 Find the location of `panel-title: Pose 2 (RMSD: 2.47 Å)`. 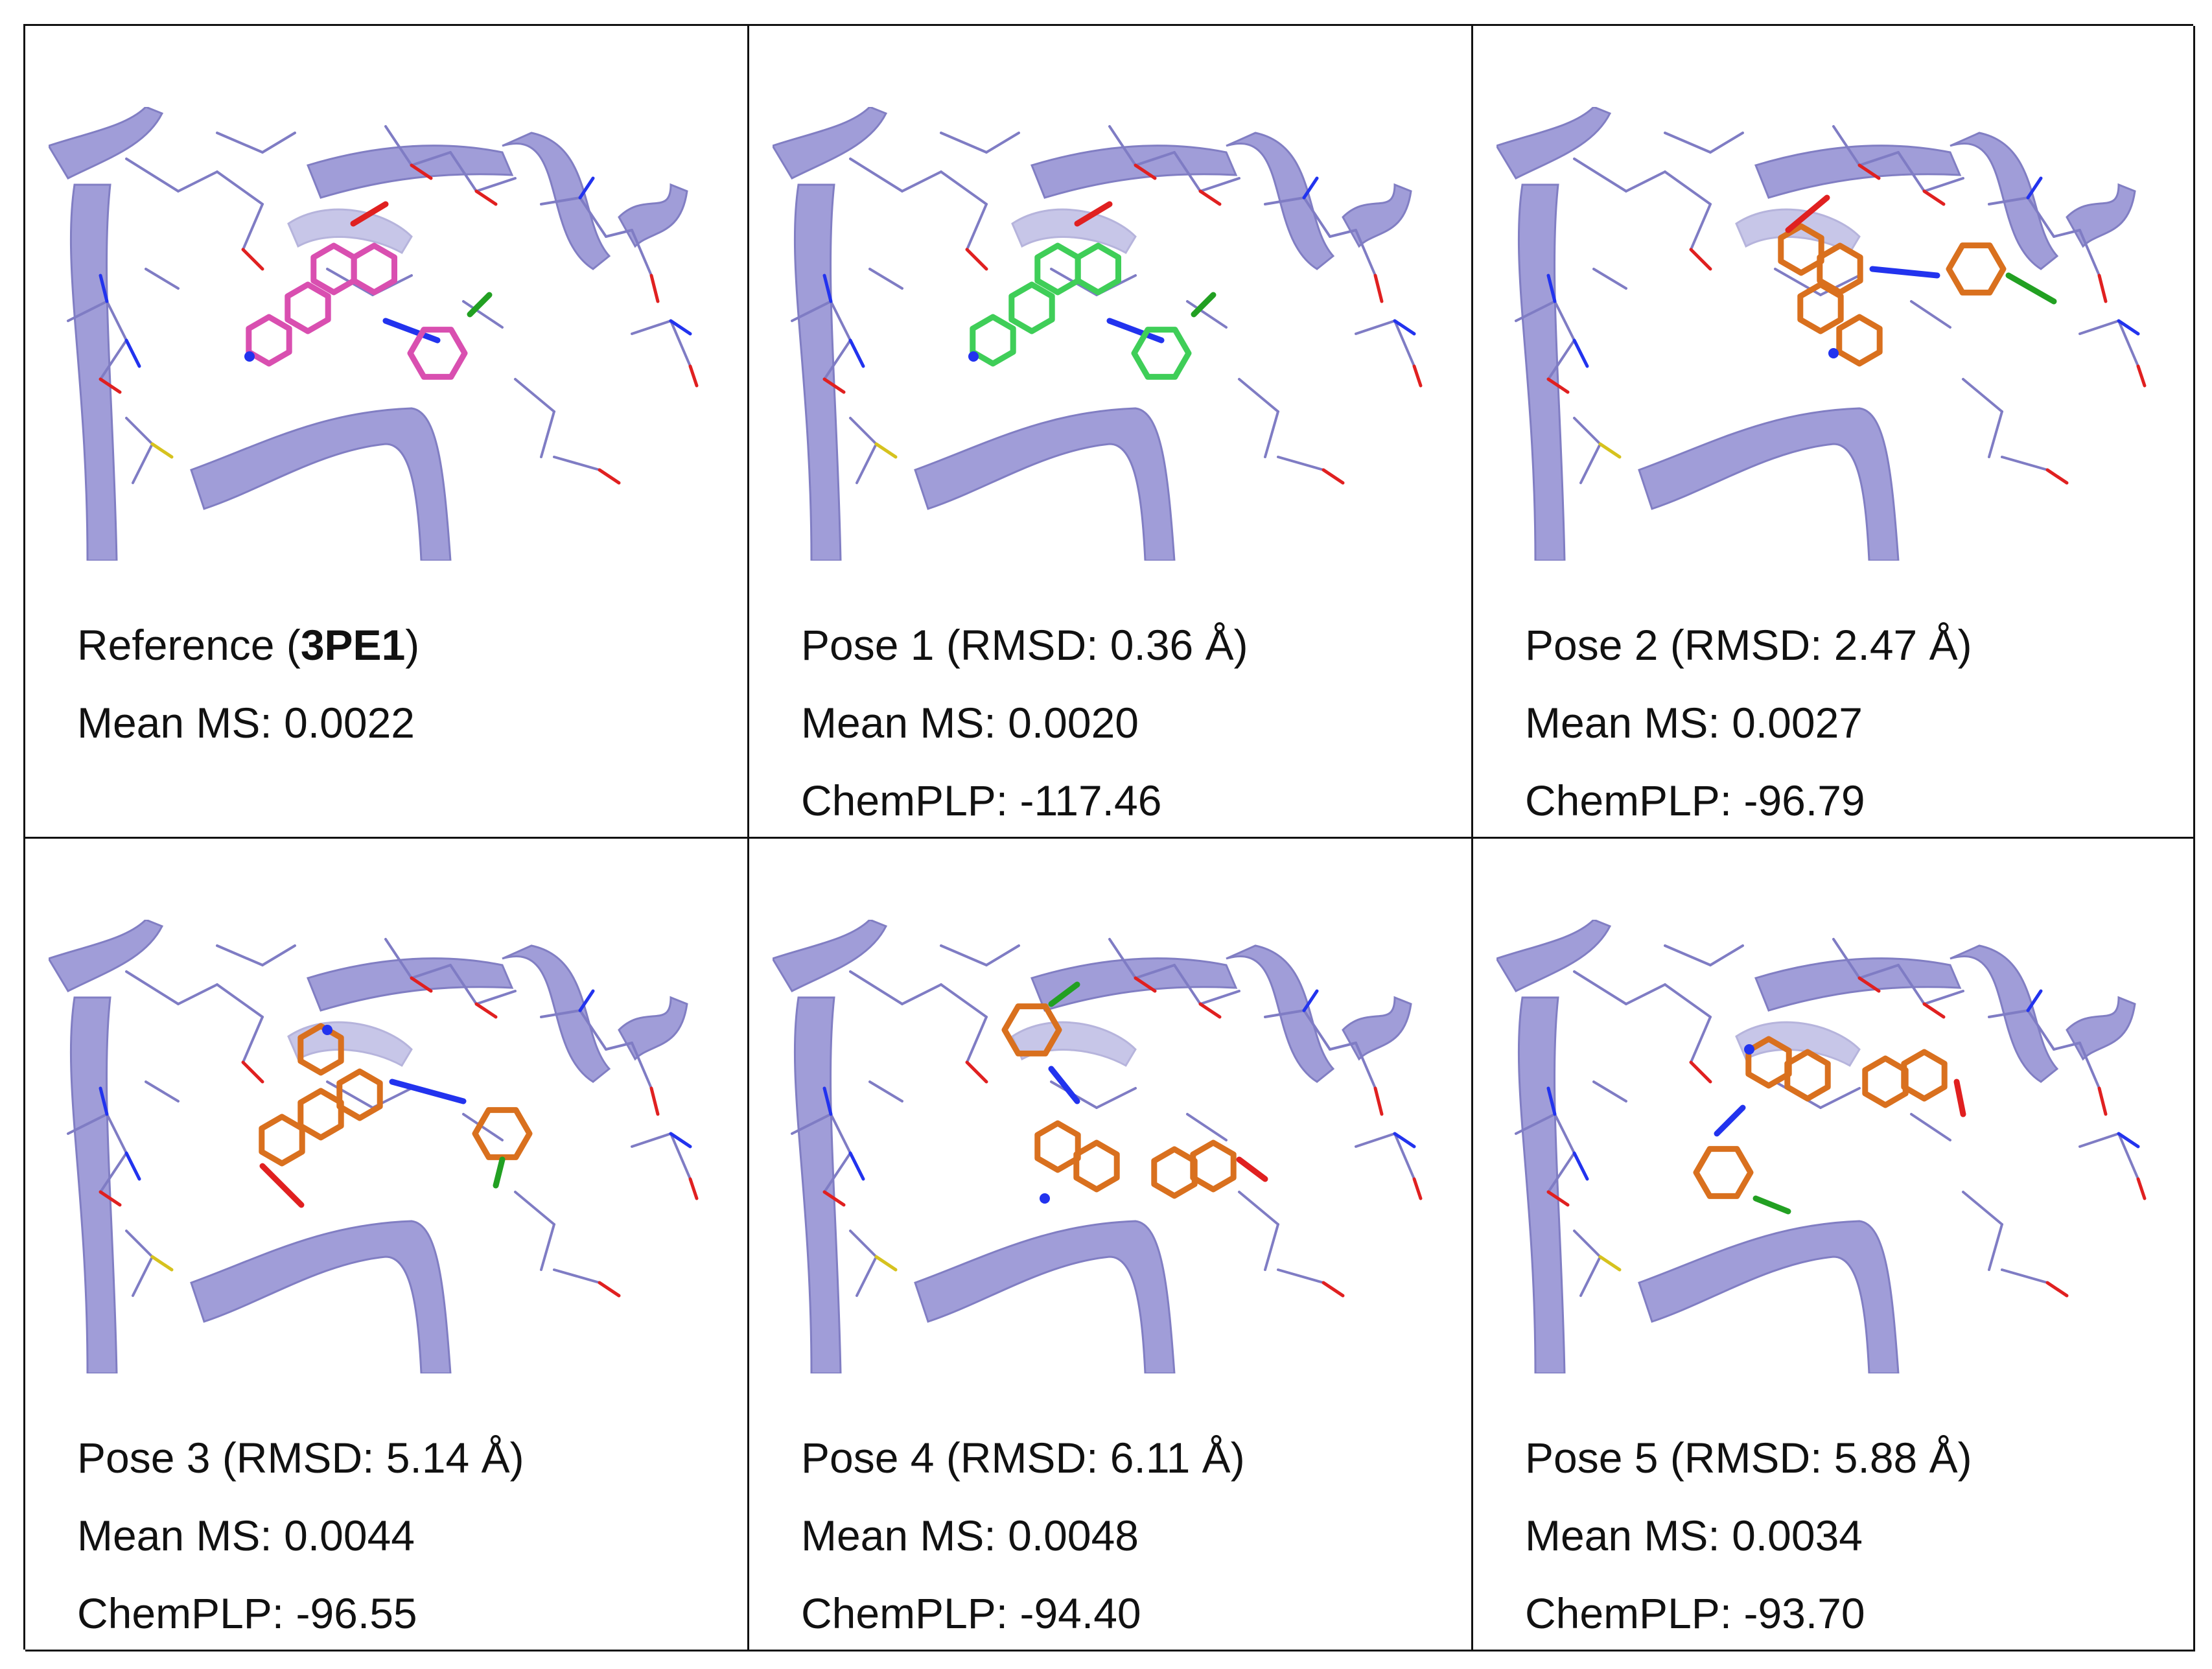

panel-title: Pose 2 (RMSD: 2.47 Å) is located at coordinates (1748, 645).